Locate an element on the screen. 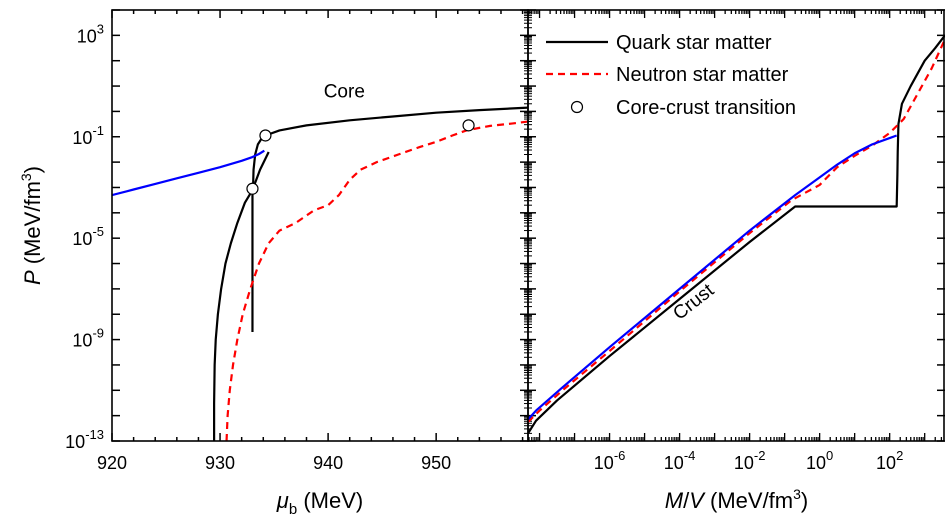 This screenshot has height=518, width=945. y-tick-label: 10⁻¹ is located at coordinates (88, 135).